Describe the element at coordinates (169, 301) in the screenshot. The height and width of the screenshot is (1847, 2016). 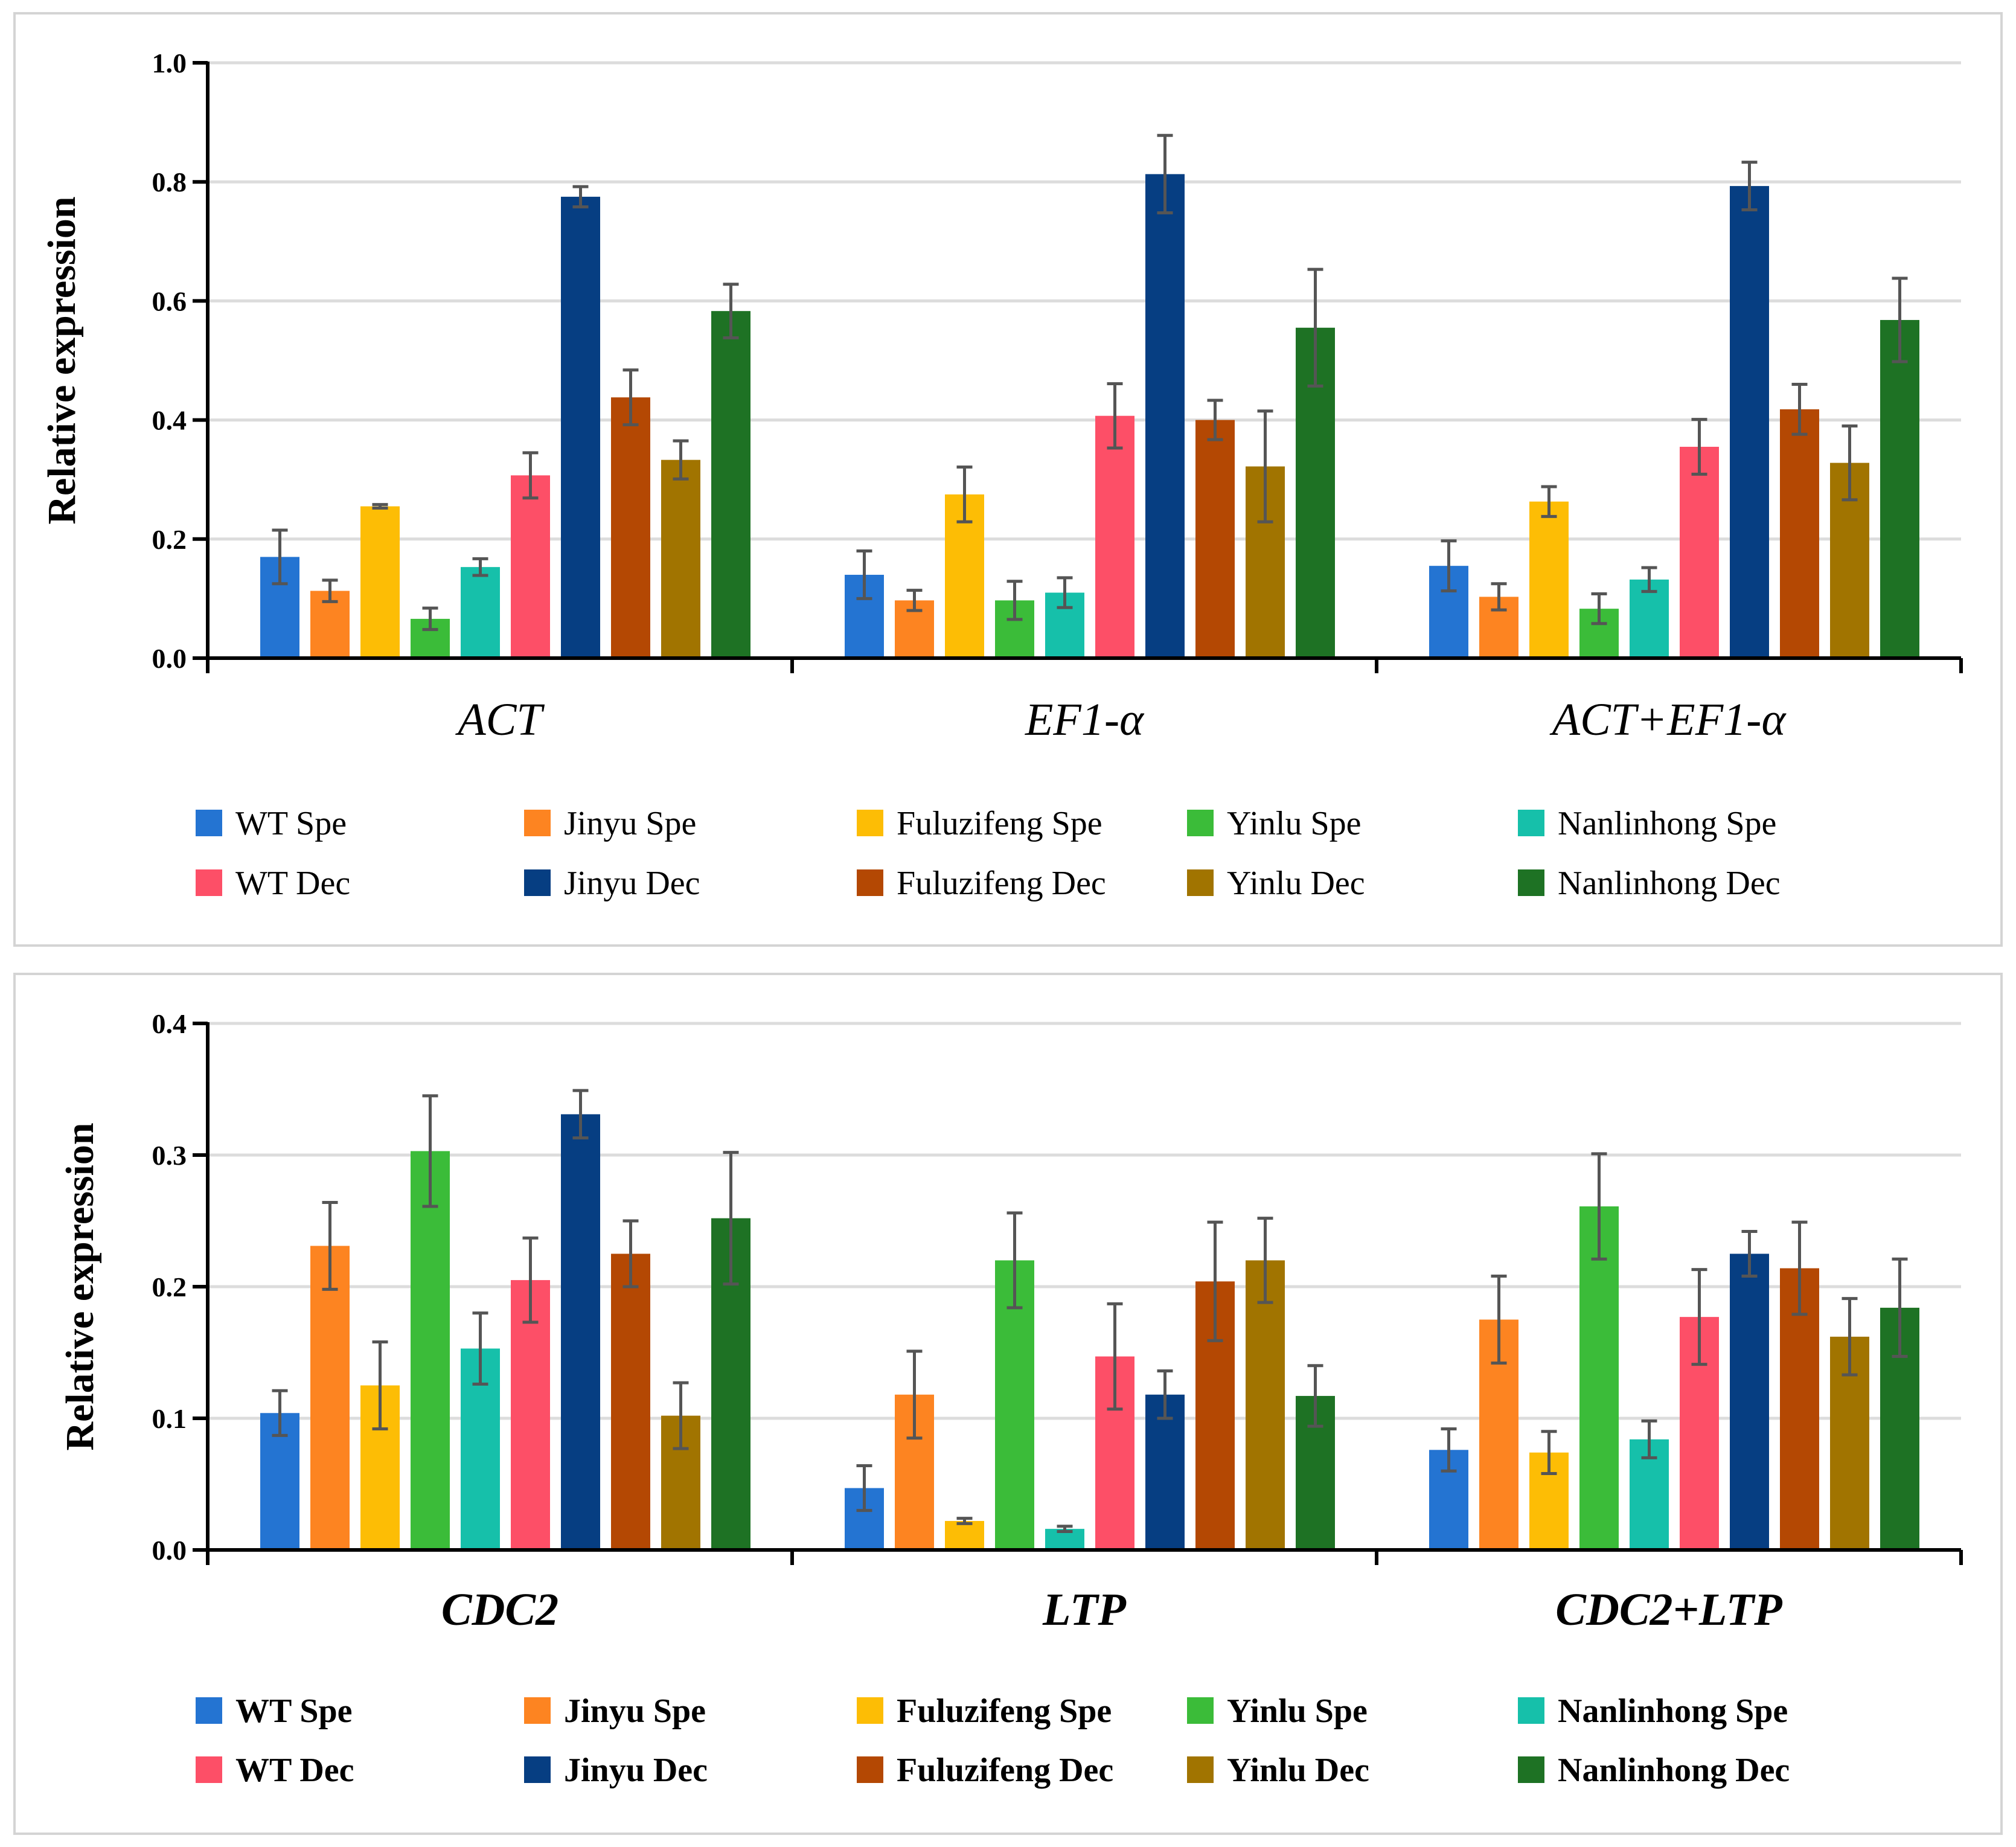
I see `y-tick-label: 0.6` at that location.